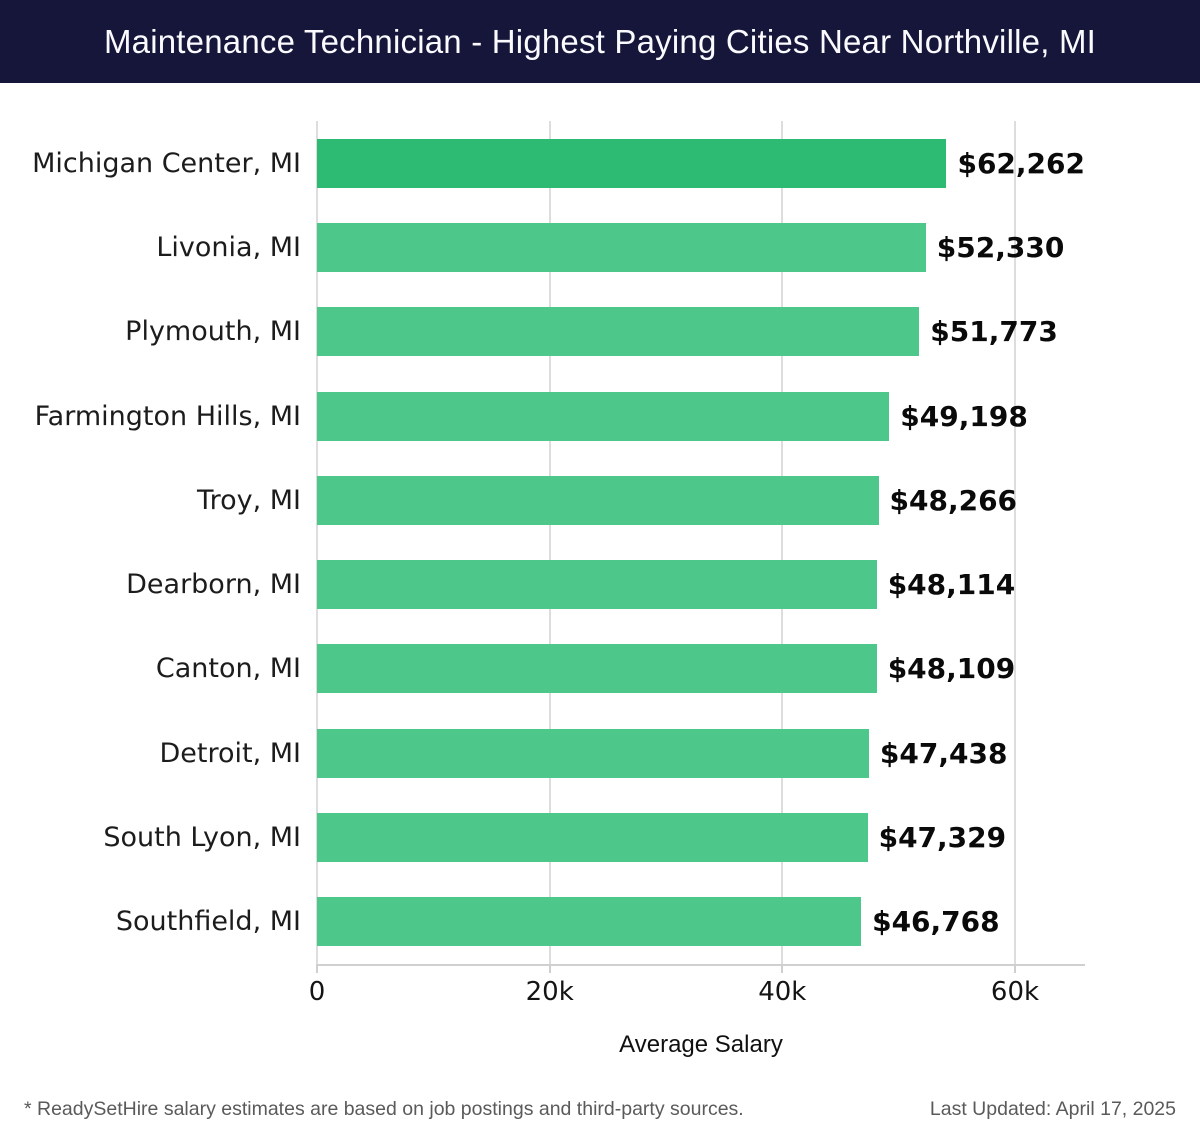 The image size is (1200, 1140). I want to click on bar-row: $62,262, so click(701, 163).